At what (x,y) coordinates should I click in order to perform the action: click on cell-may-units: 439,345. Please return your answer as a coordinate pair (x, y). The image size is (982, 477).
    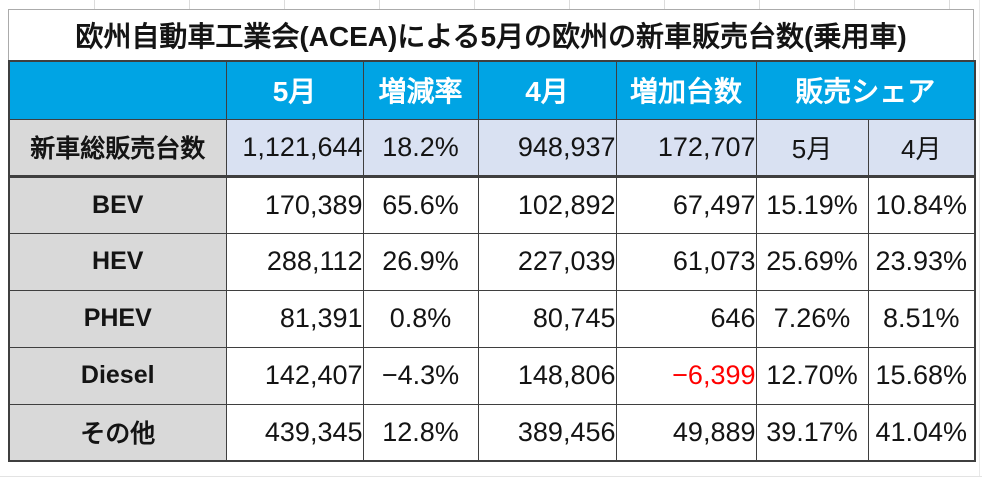
    Looking at the image, I should click on (294, 432).